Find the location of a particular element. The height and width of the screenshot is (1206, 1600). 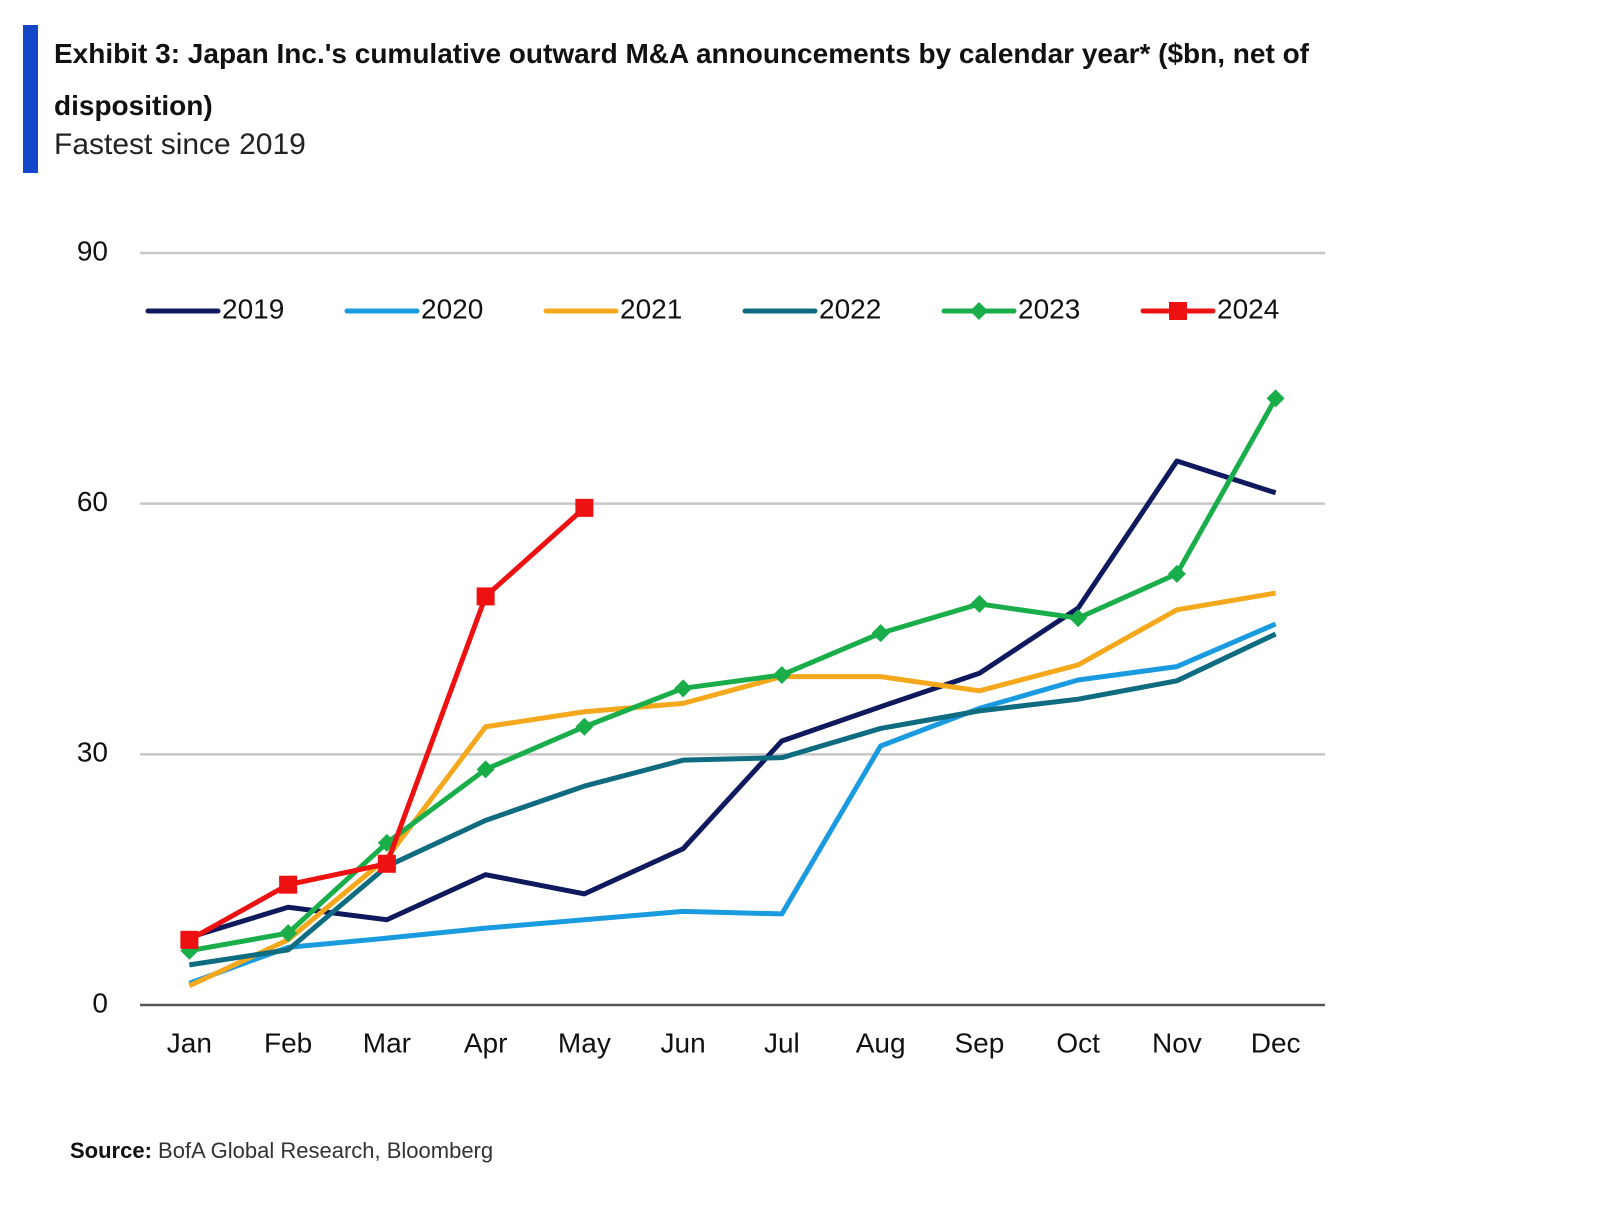

y-tick-label: 0 is located at coordinates (100, 1002).